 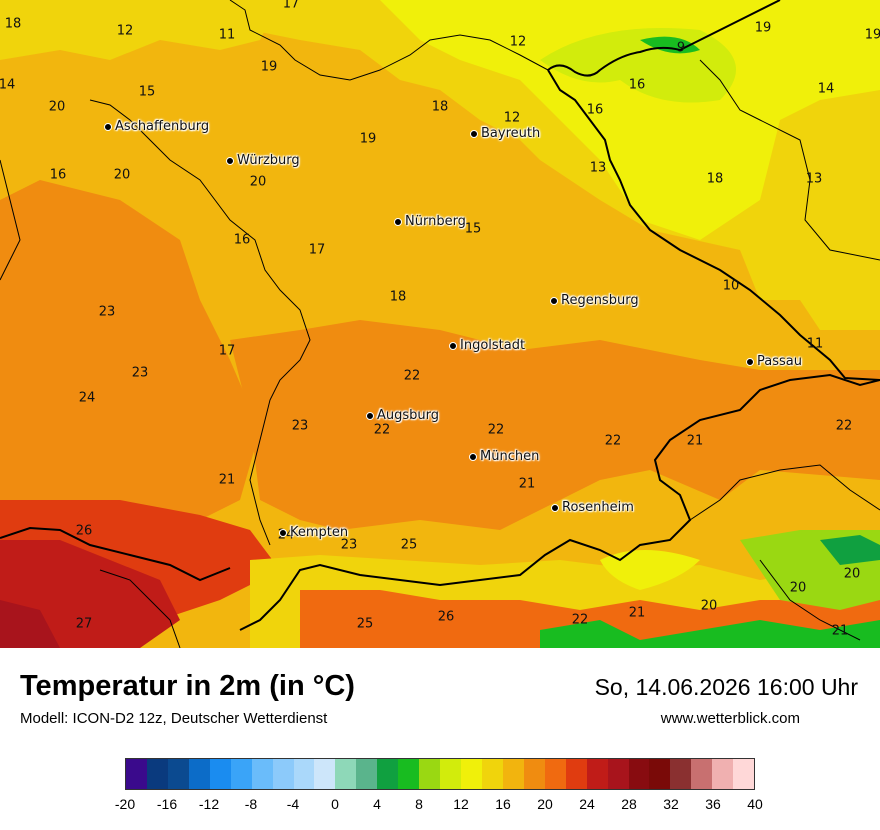 What do you see at coordinates (592, 507) in the screenshot?
I see `city-marker-rosenheim: Rosenheim` at bounding box center [592, 507].